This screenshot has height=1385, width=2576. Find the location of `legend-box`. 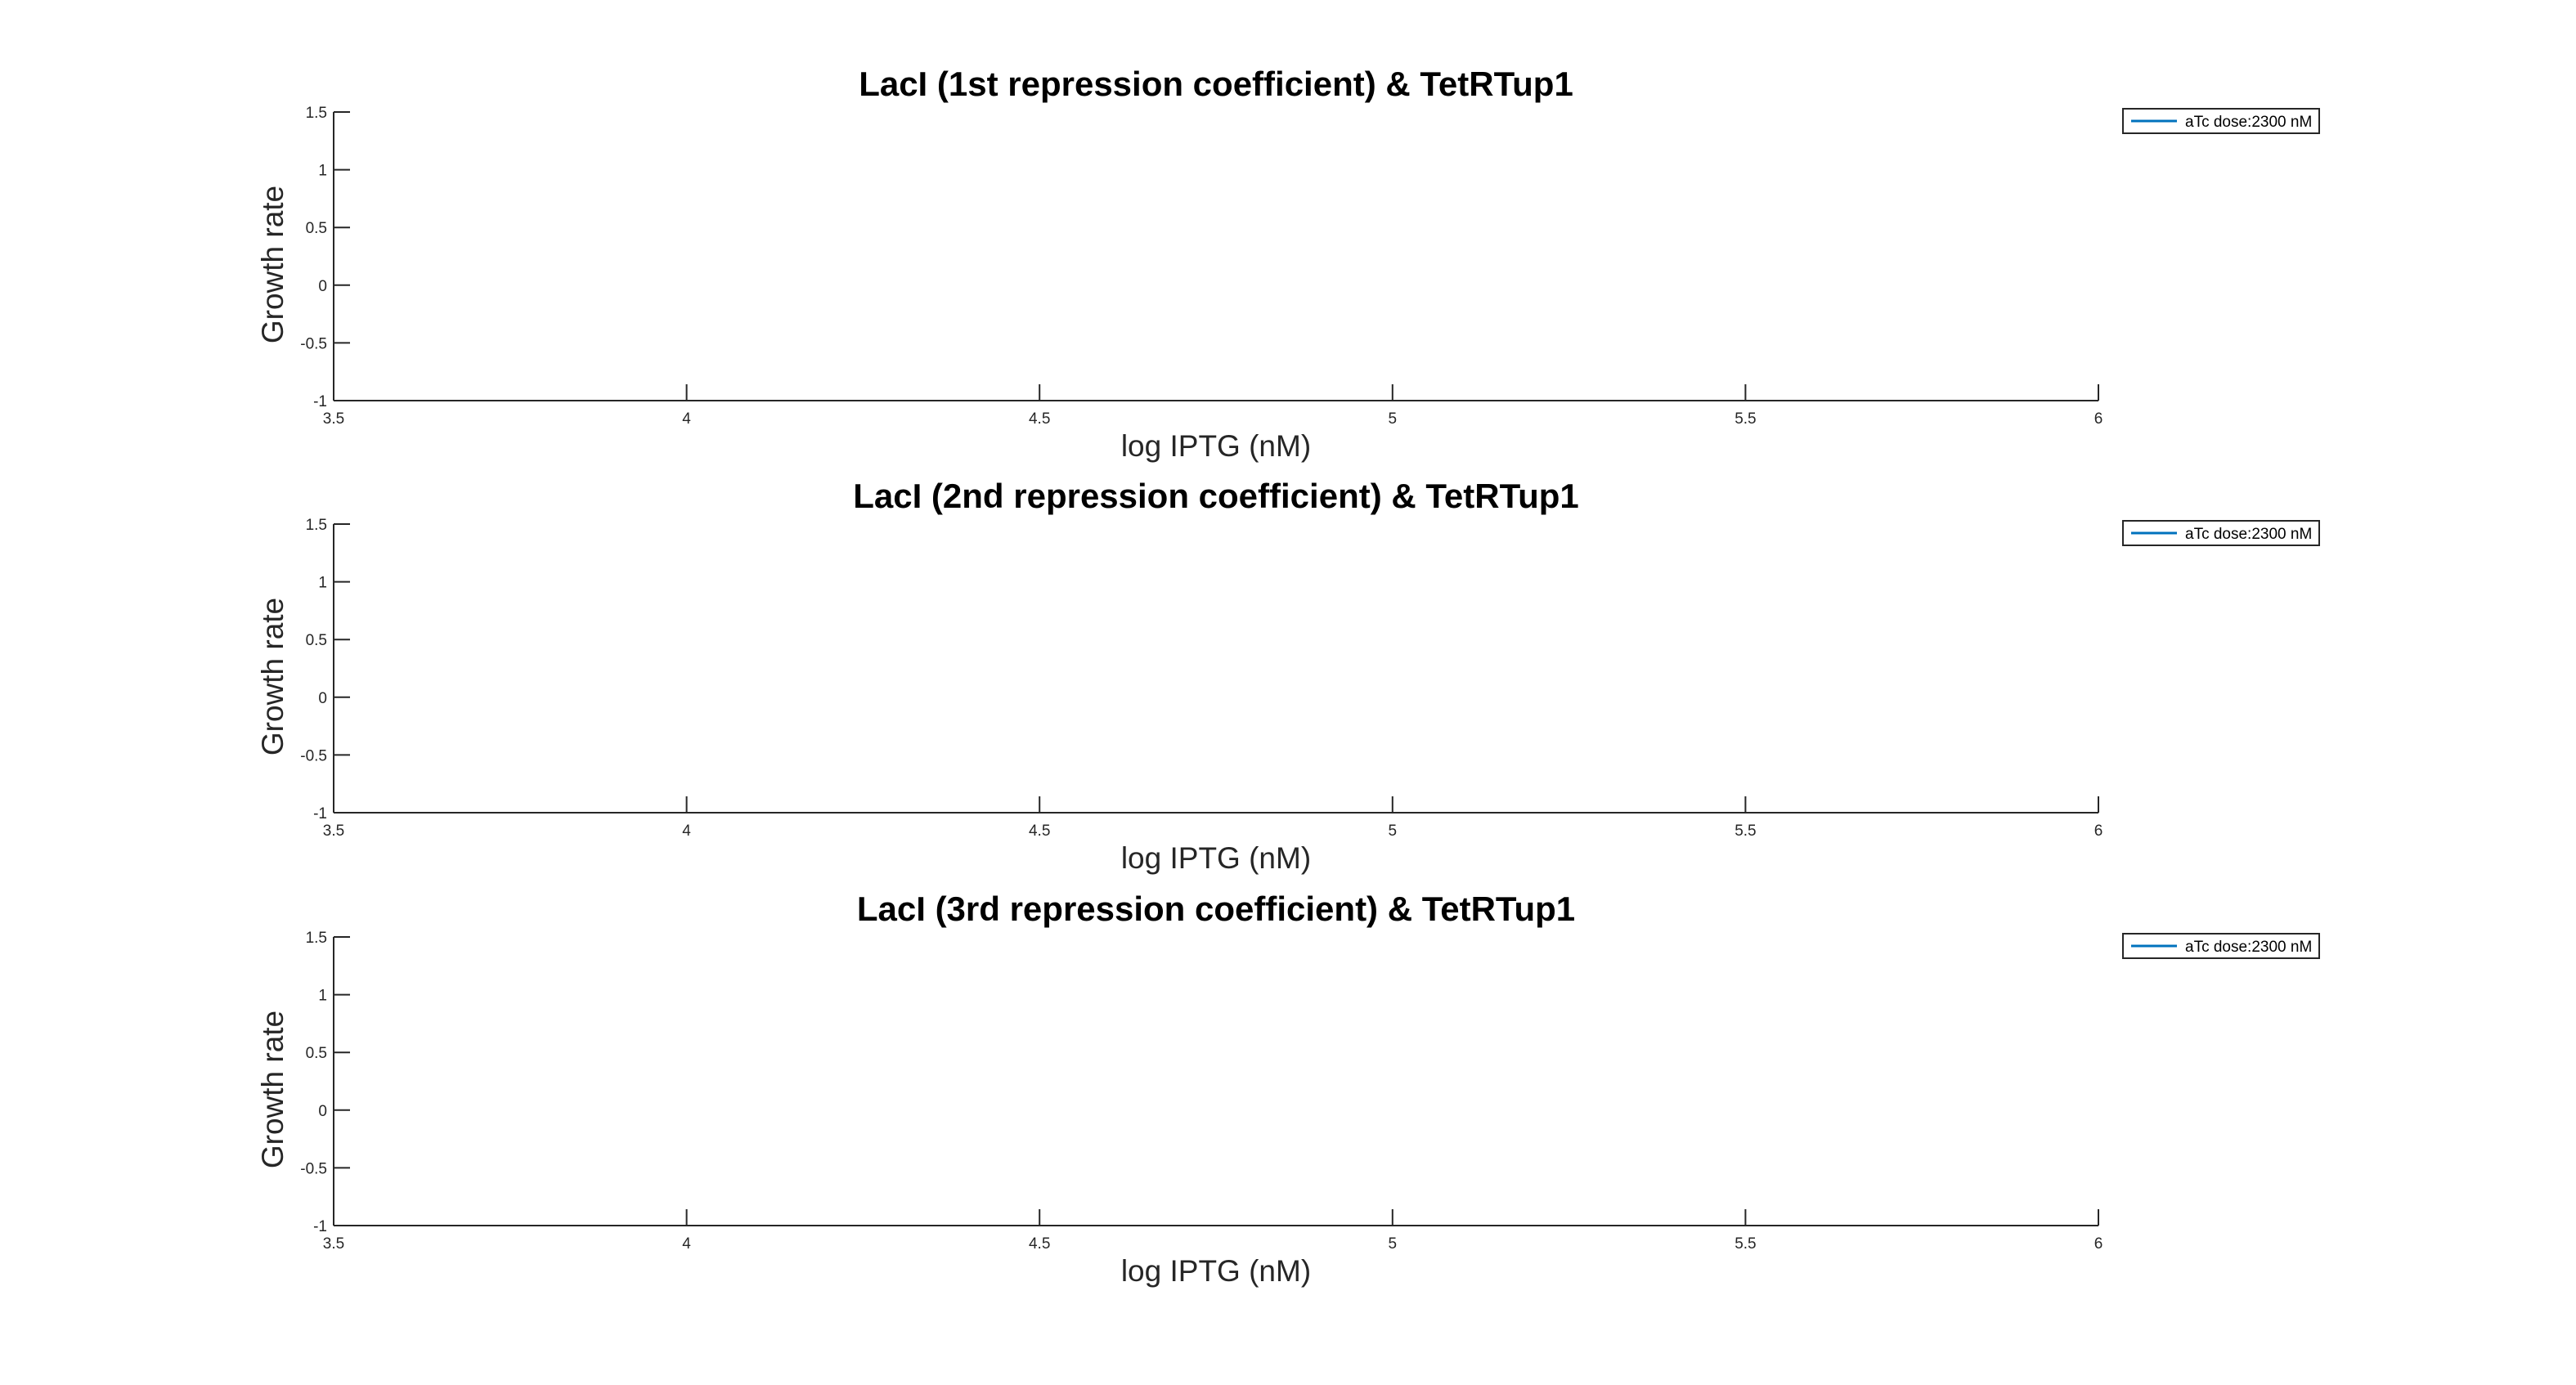

legend-box is located at coordinates (2221, 533).